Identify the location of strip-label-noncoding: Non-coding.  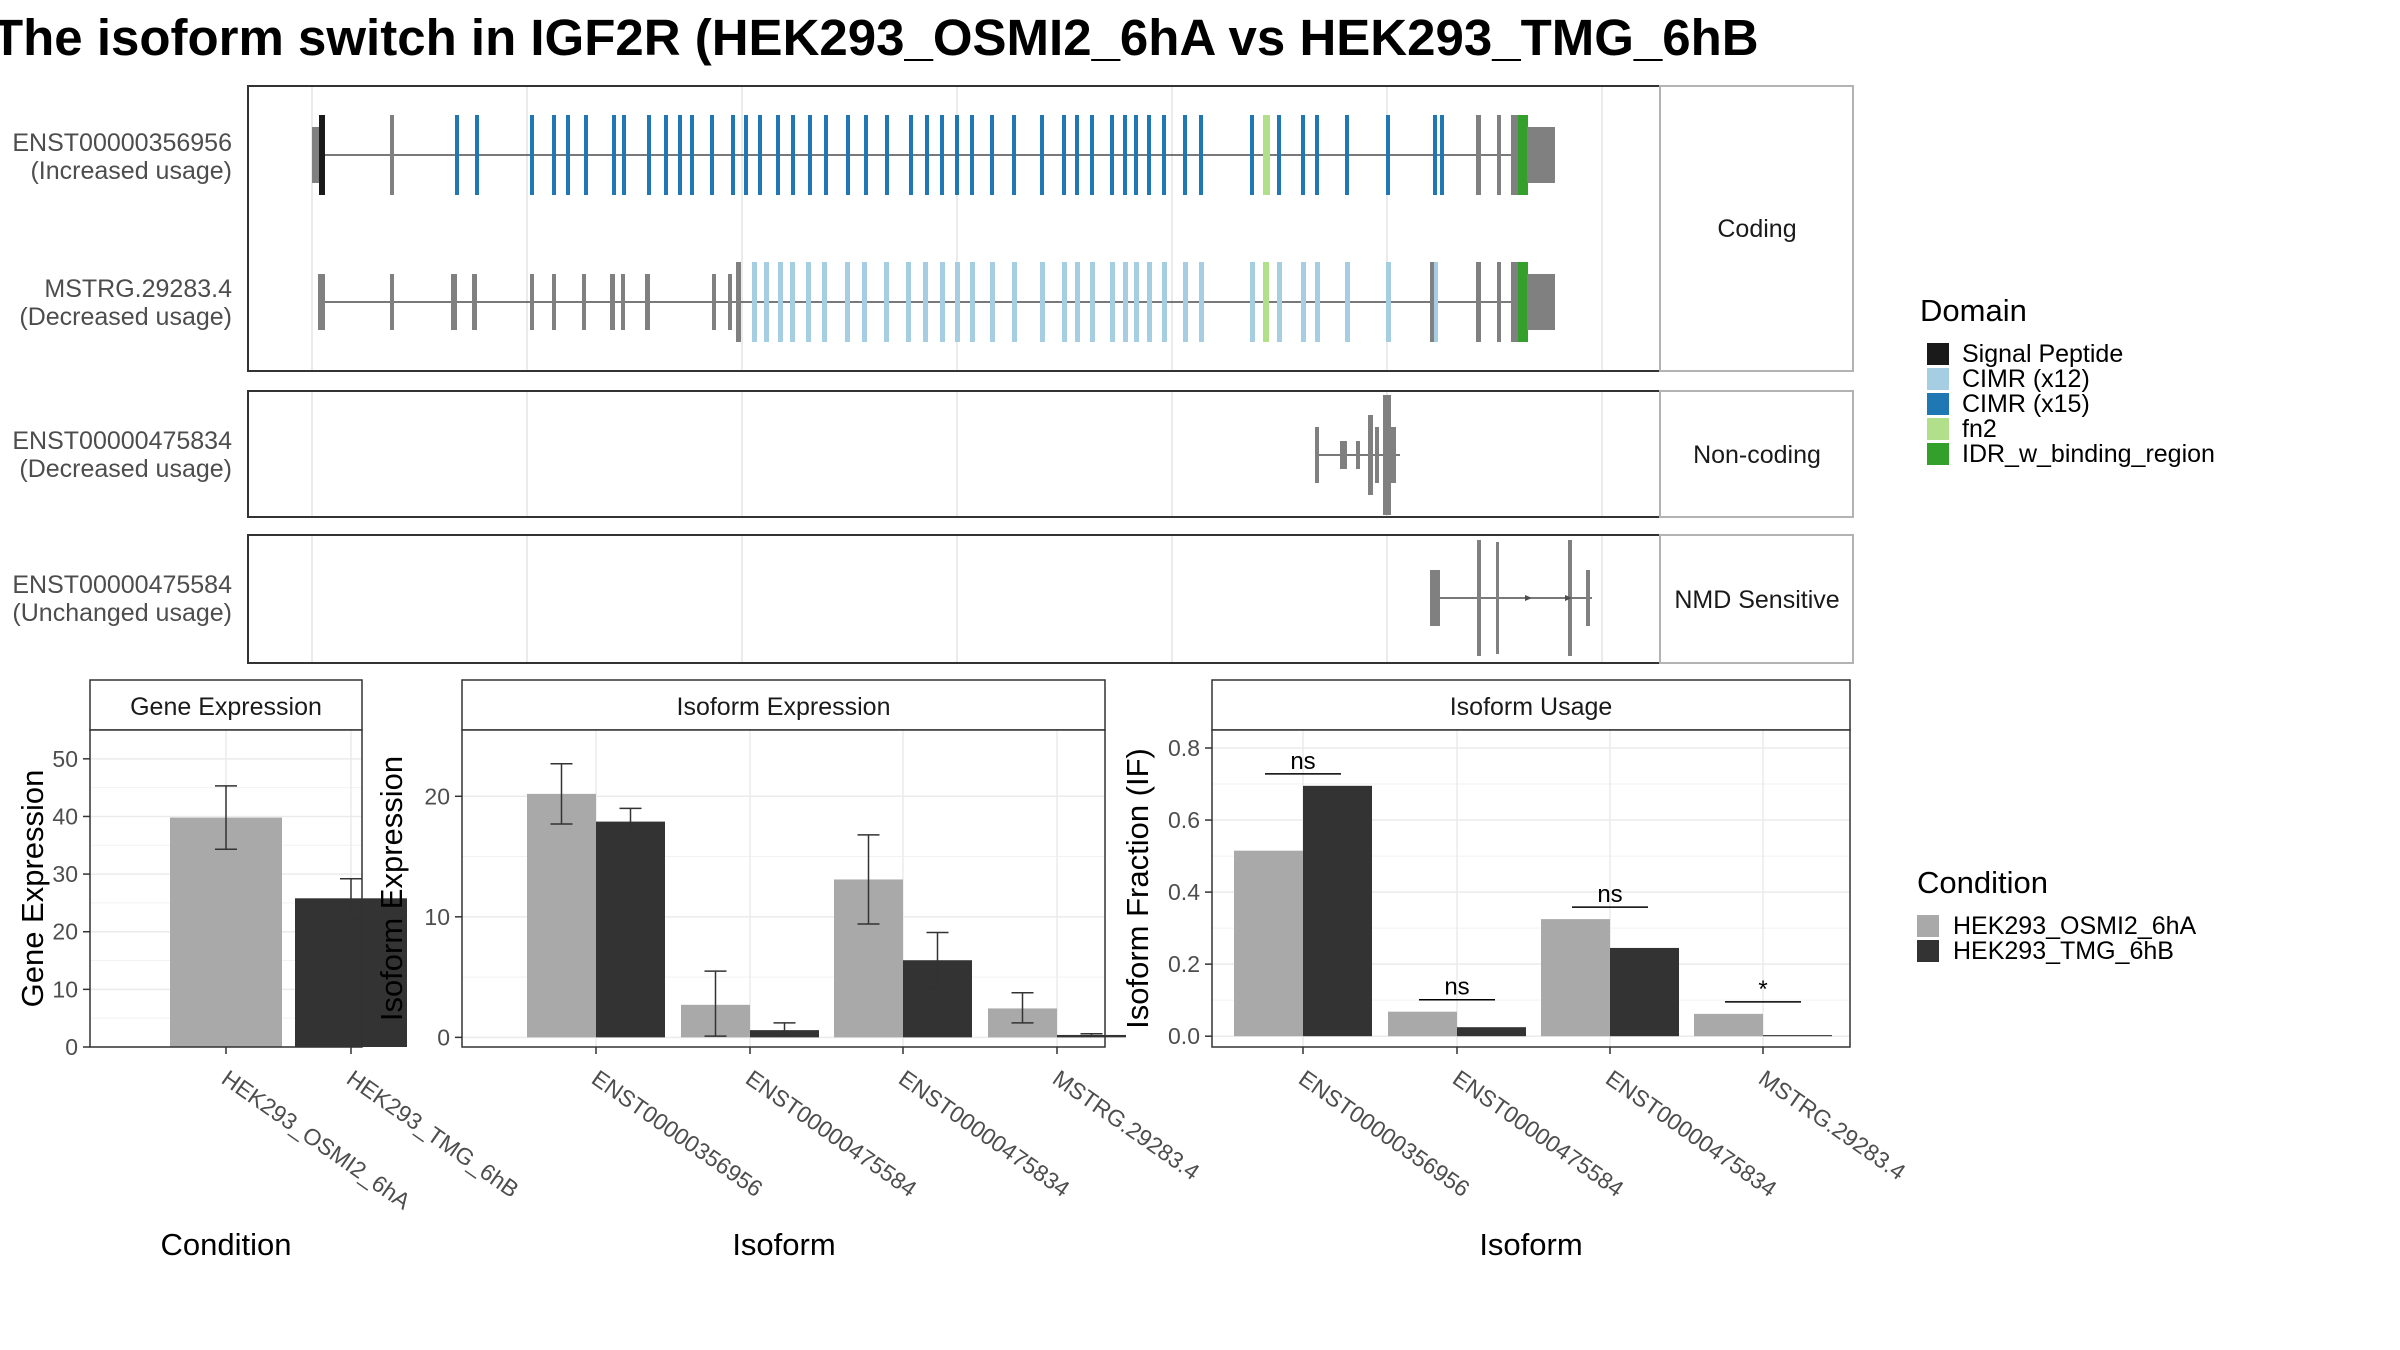
(1757, 455).